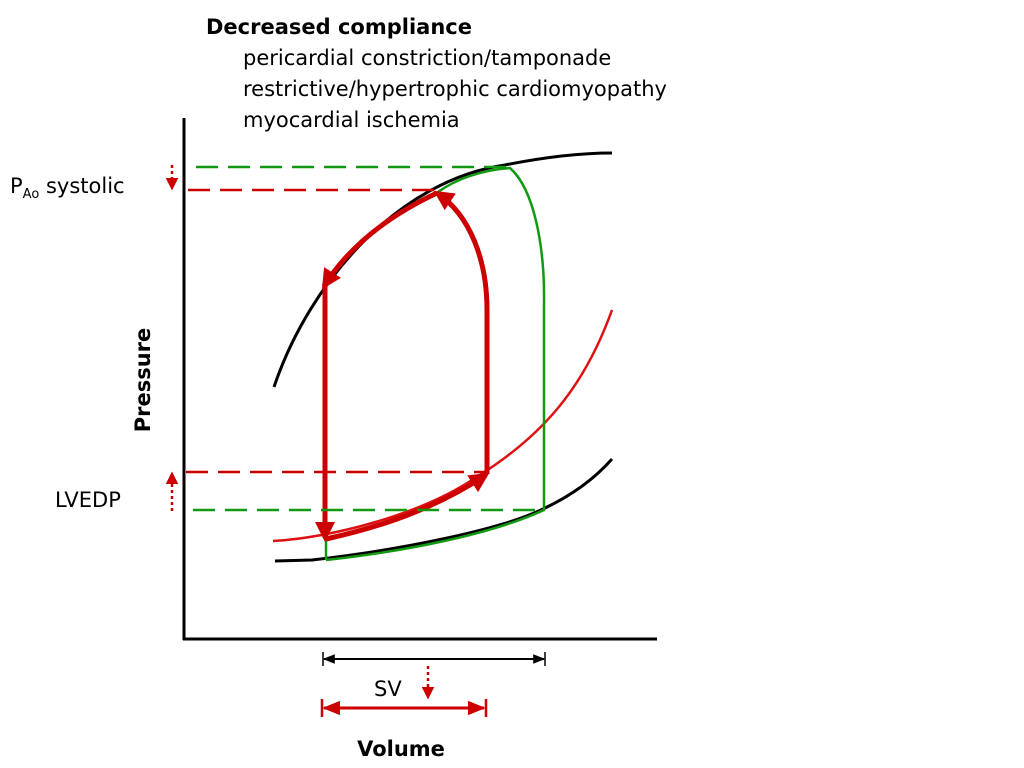 This screenshot has width=1024, height=768. What do you see at coordinates (88, 500) in the screenshot?
I see `lvedp-label: LVEDP` at bounding box center [88, 500].